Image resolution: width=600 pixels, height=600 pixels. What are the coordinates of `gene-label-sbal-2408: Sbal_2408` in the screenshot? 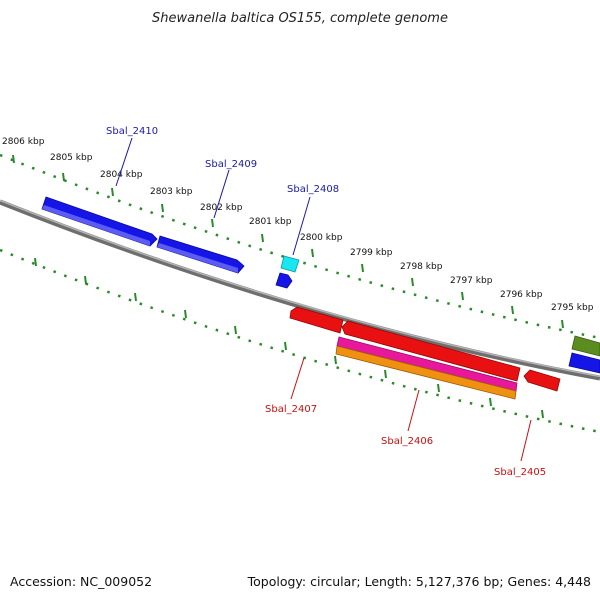 It's located at (313, 189).